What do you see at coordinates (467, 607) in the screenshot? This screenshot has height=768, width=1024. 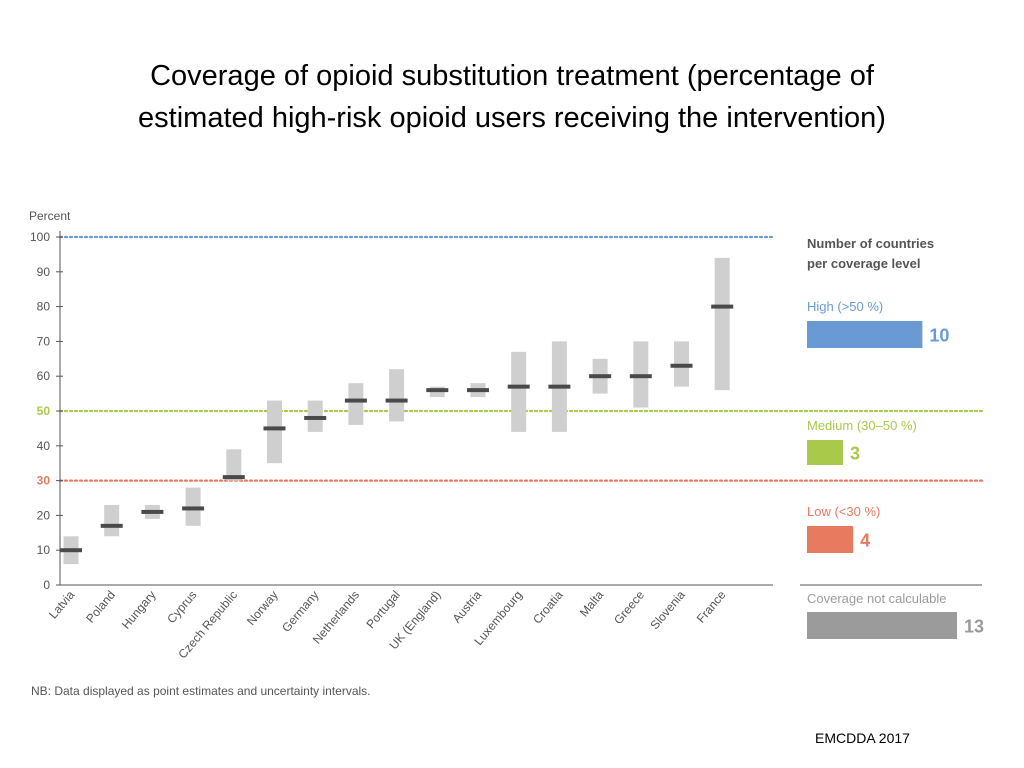 I see `x-tick-label-11: Austria` at bounding box center [467, 607].